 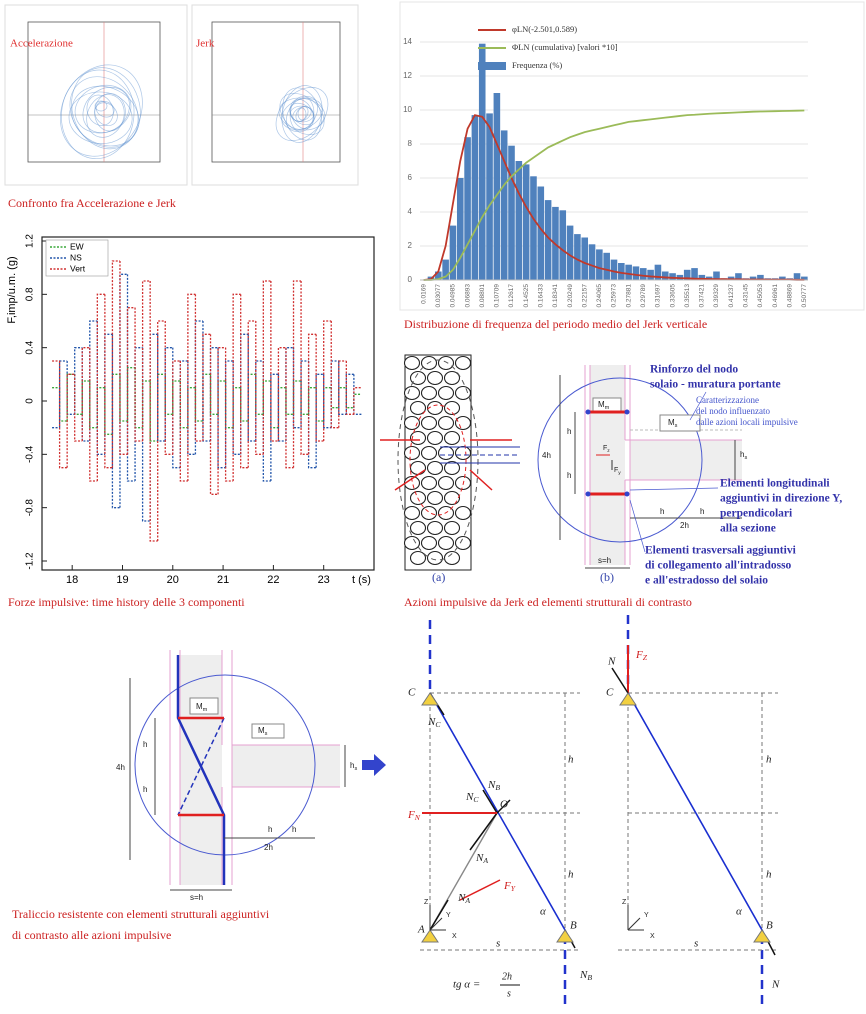 What do you see at coordinates (30, 347) in the screenshot?
I see `y-tick-label: 0.4` at bounding box center [30, 347].